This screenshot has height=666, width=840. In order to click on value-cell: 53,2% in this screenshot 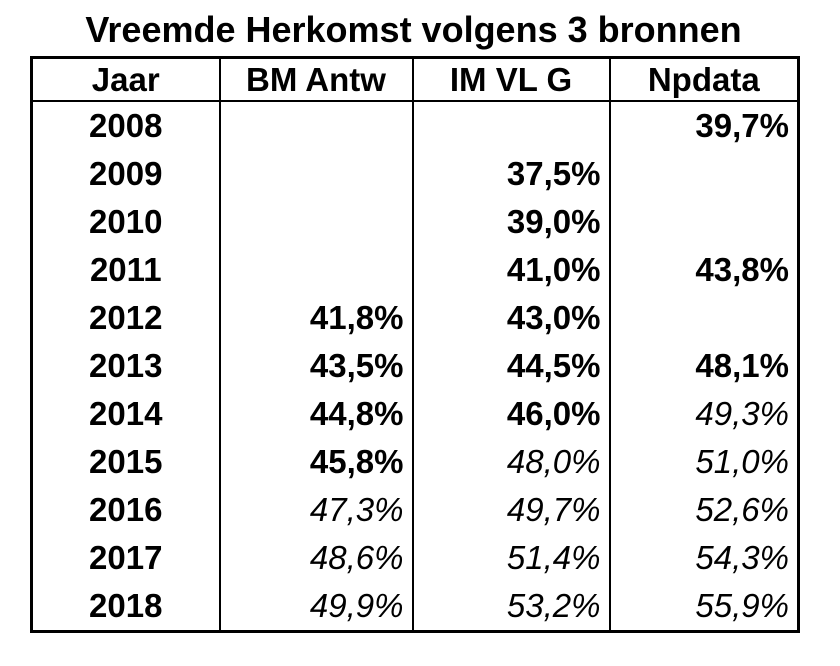, I will do `click(510, 607)`.